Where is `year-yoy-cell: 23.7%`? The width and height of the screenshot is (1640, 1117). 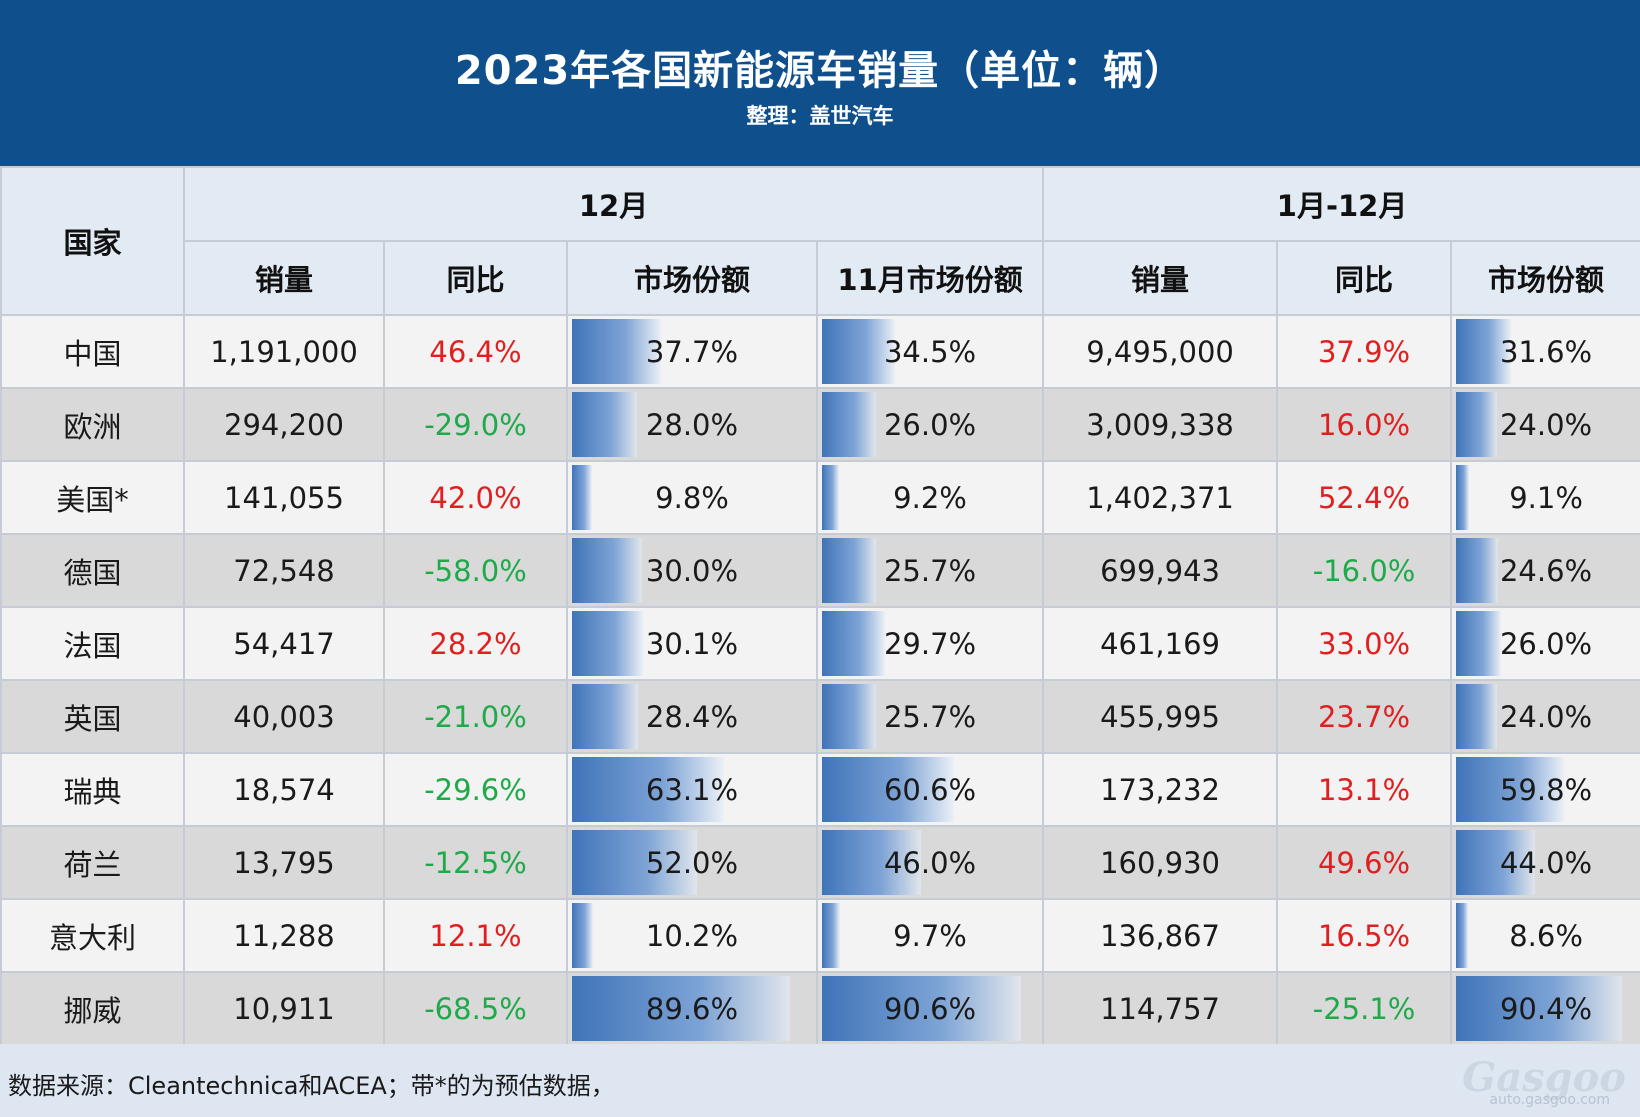 year-yoy-cell: 23.7% is located at coordinates (1364, 716).